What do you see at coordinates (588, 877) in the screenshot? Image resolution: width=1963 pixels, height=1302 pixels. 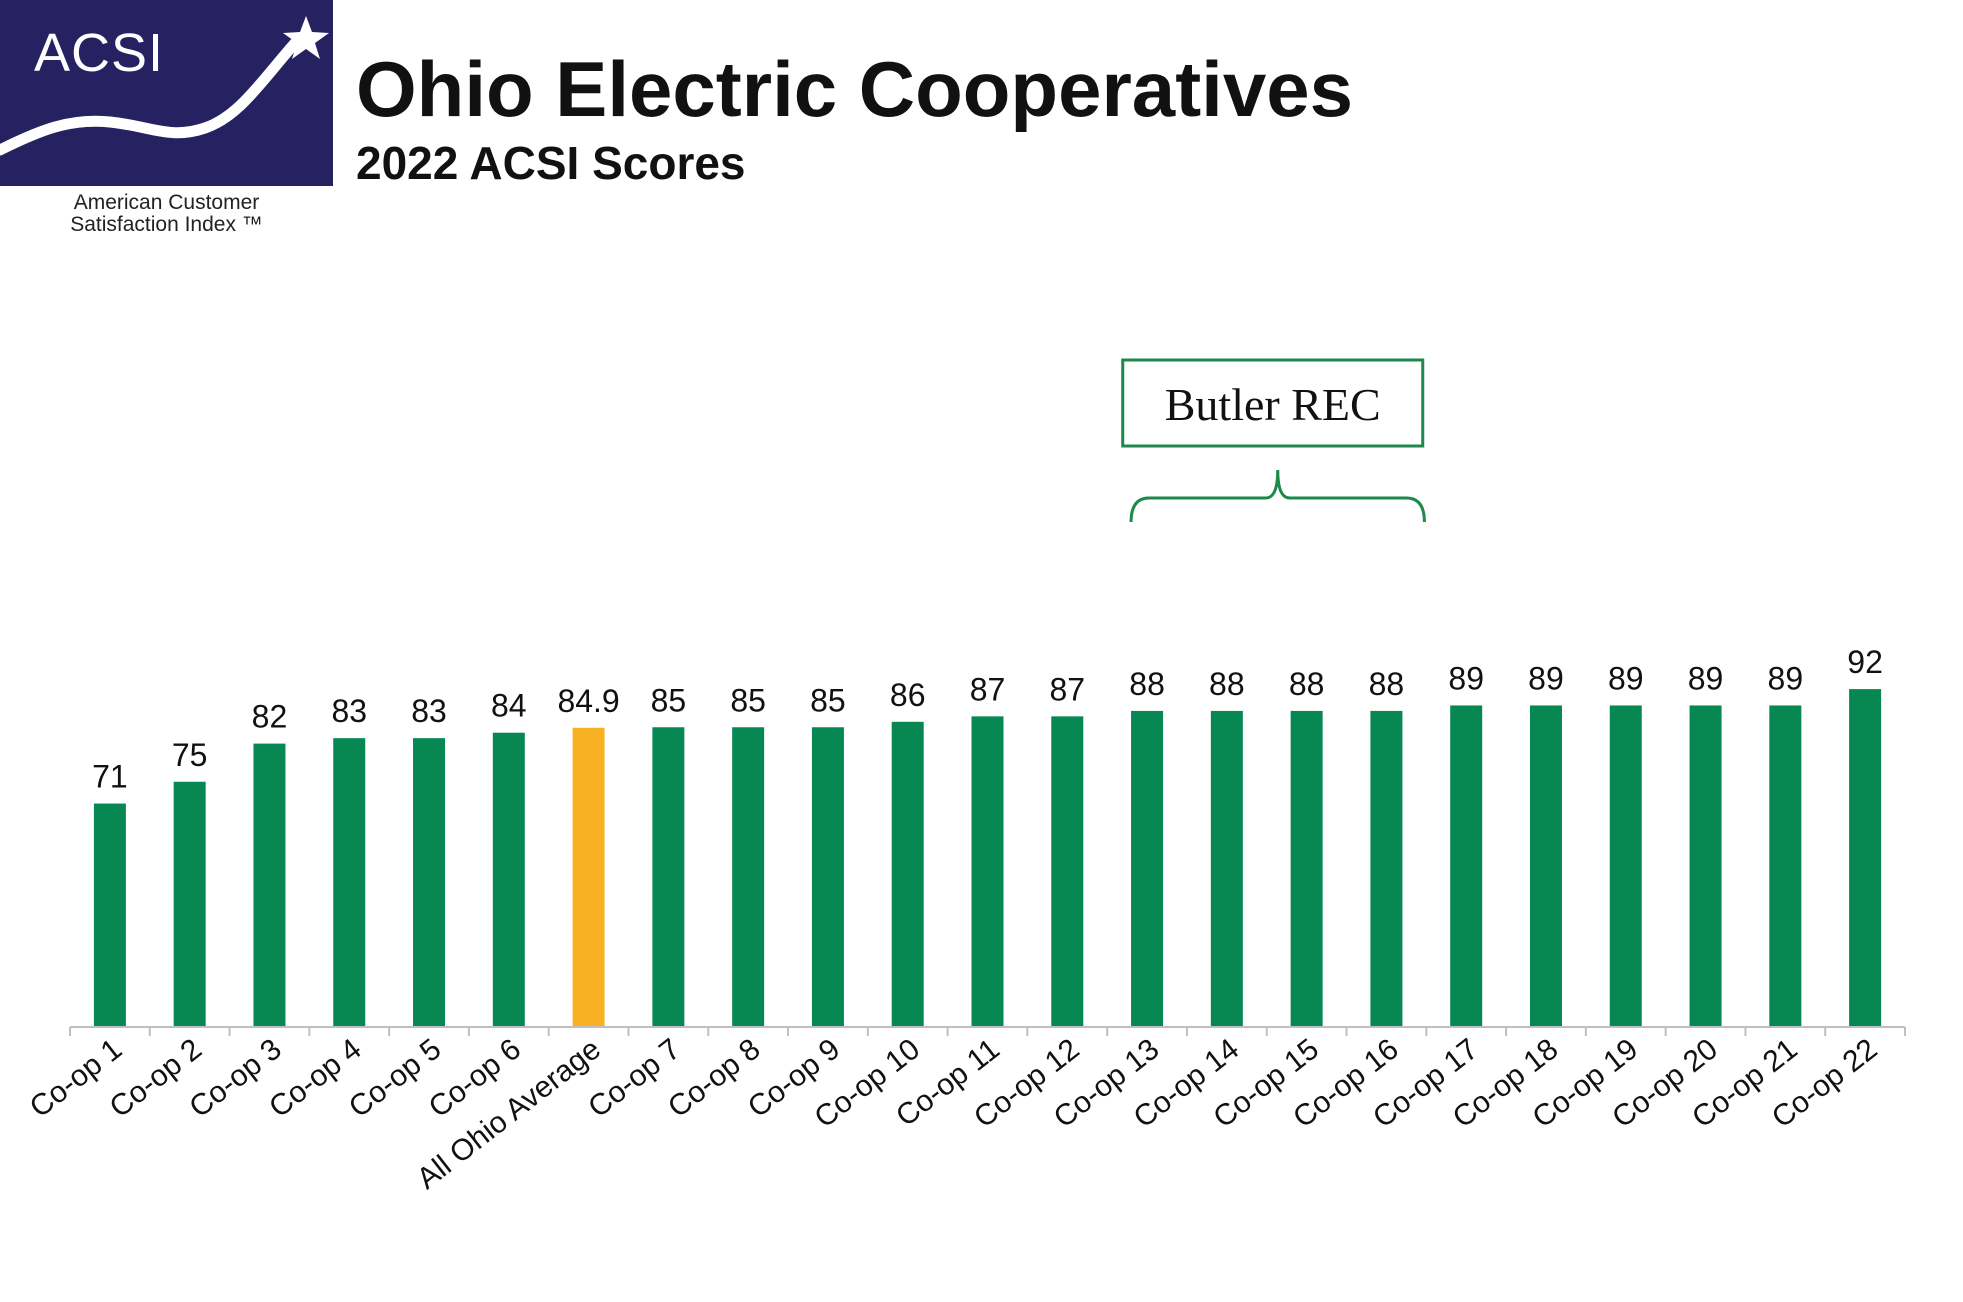 I see `bar-average` at bounding box center [588, 877].